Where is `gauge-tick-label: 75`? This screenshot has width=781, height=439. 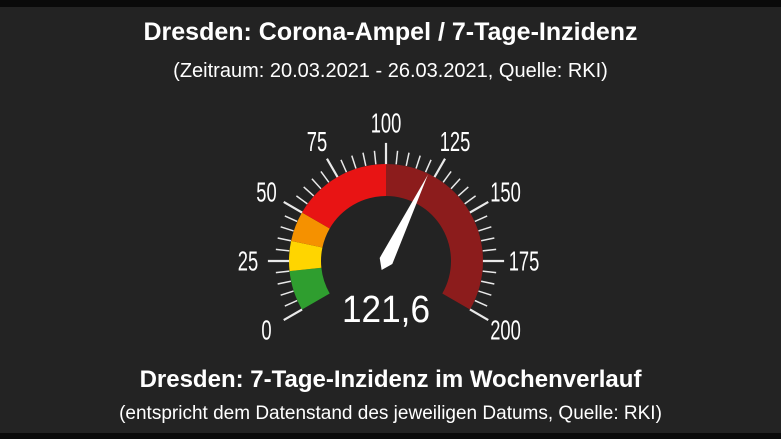 gauge-tick-label: 75 is located at coordinates (317, 141).